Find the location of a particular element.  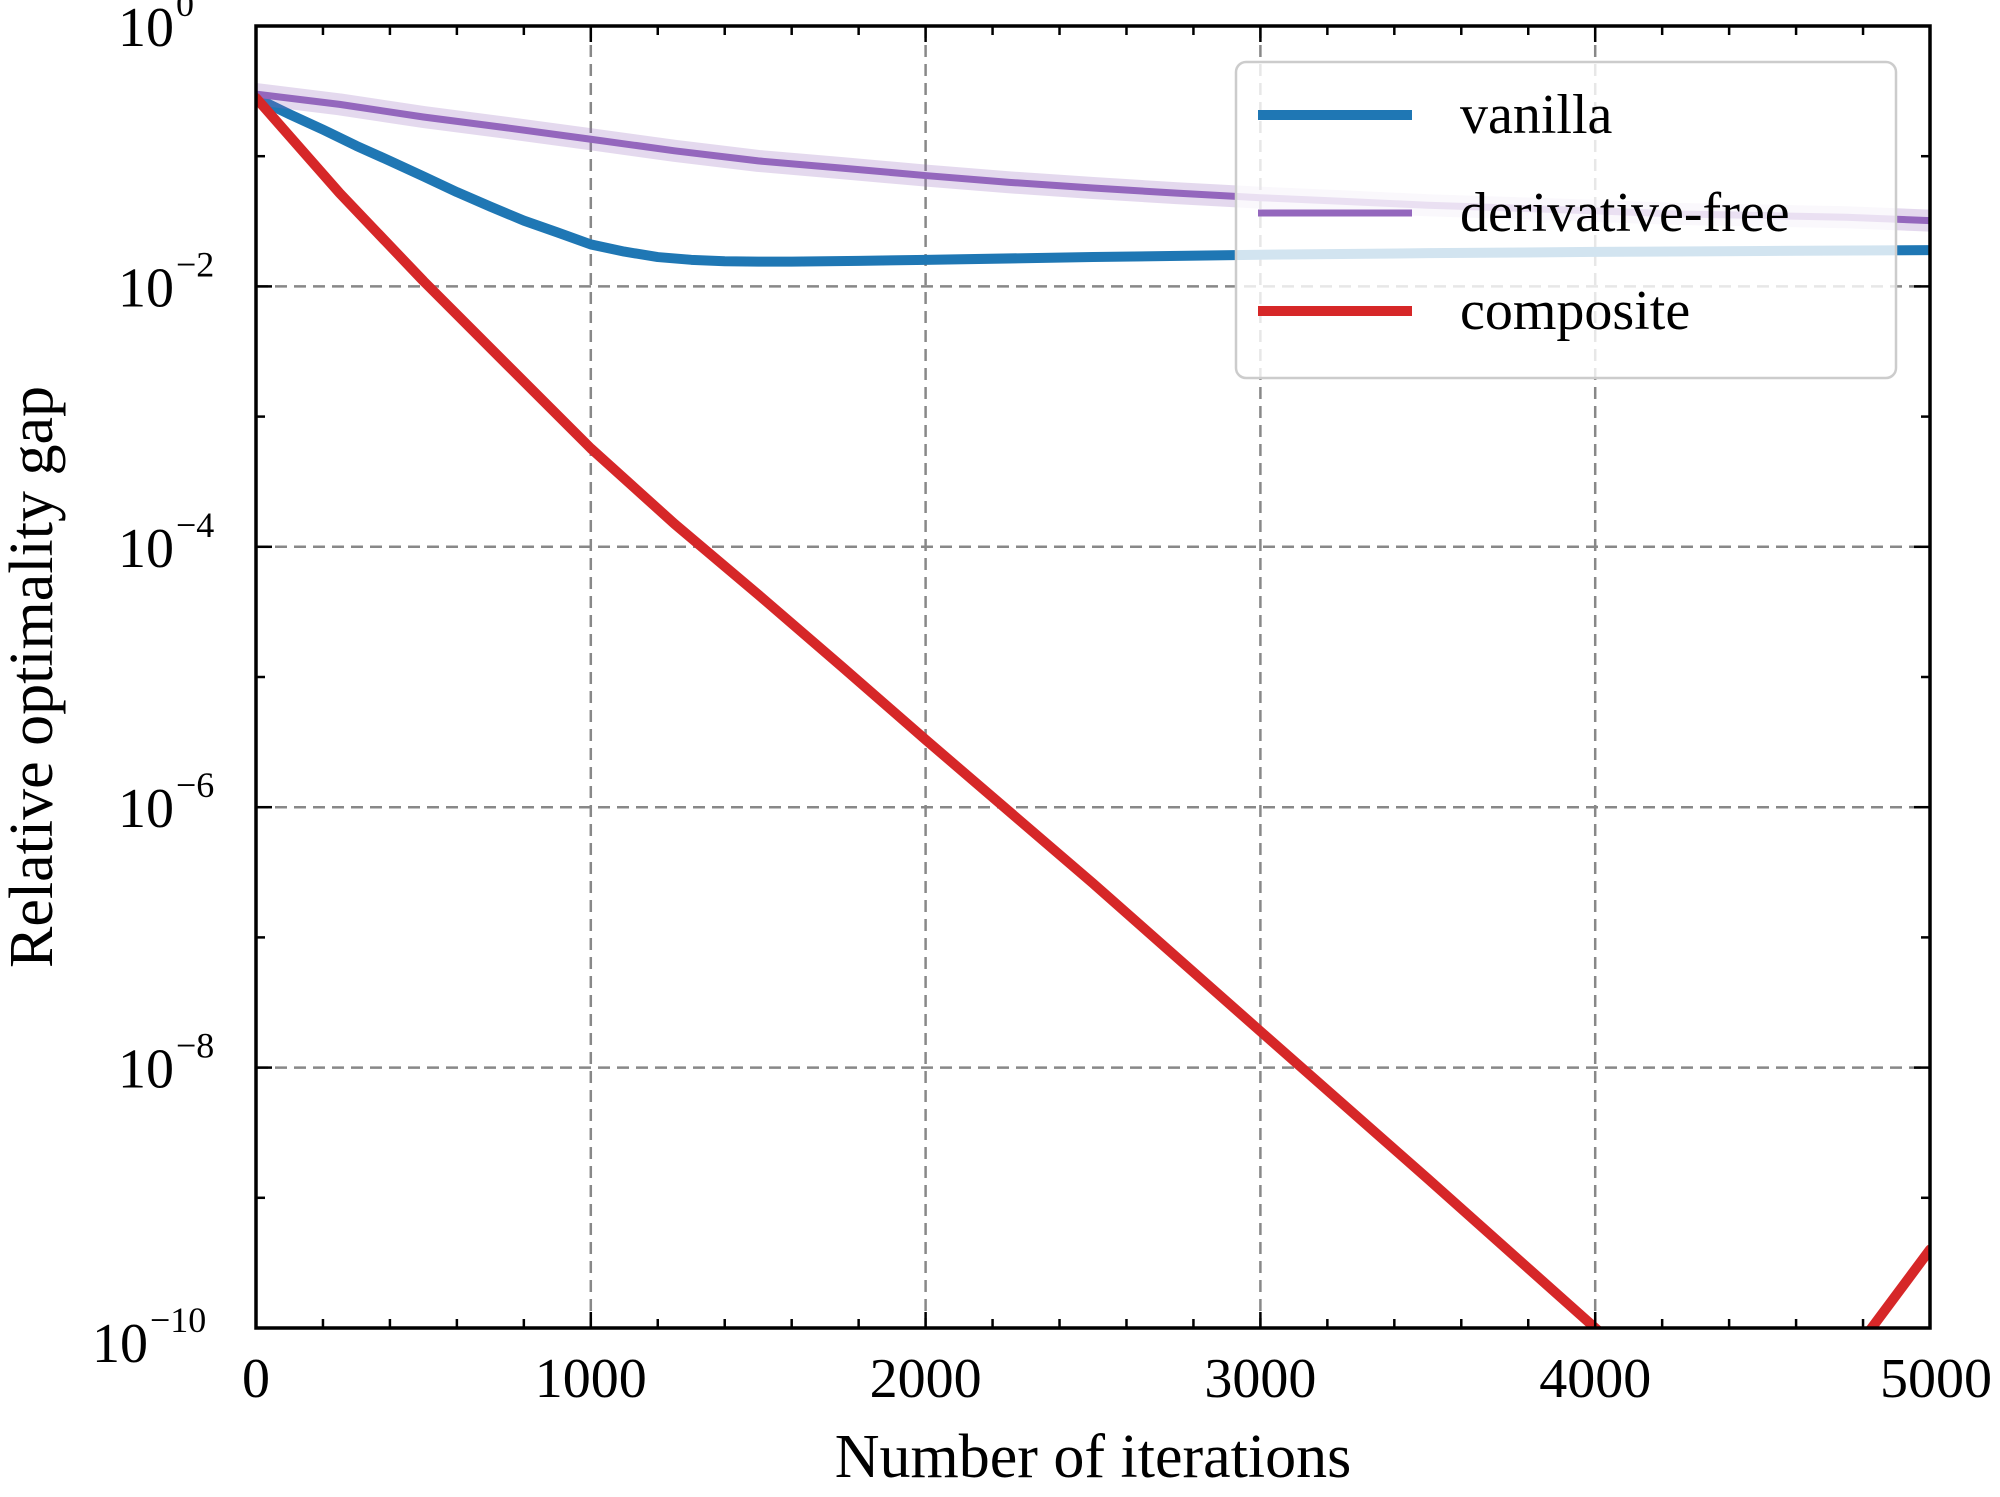

y-tick-label: 10 −2 is located at coordinates (166, 281).